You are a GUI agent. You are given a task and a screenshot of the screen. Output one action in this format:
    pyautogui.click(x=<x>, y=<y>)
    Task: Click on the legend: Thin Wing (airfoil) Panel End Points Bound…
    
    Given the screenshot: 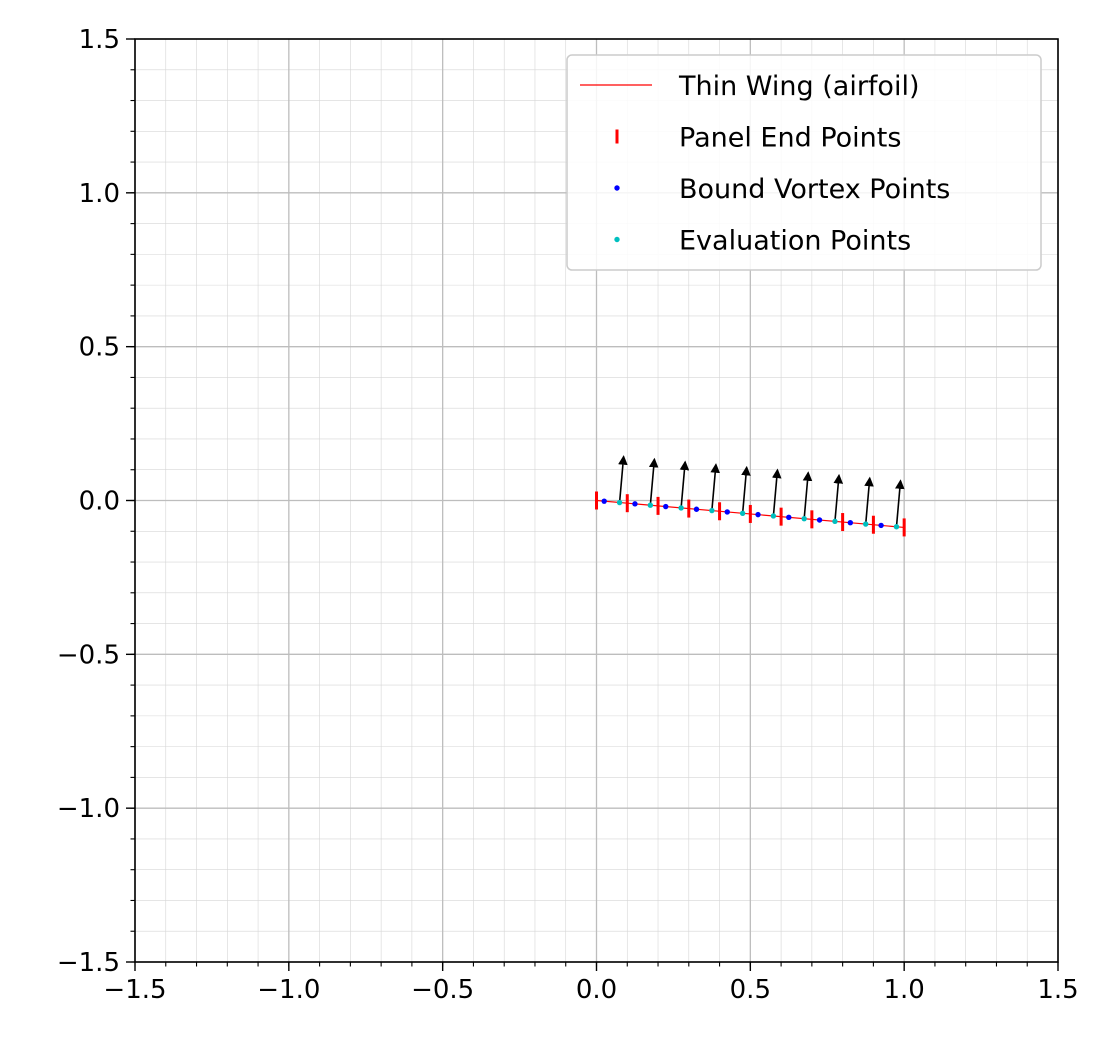 What is the action you would take?
    pyautogui.click(x=804, y=162)
    